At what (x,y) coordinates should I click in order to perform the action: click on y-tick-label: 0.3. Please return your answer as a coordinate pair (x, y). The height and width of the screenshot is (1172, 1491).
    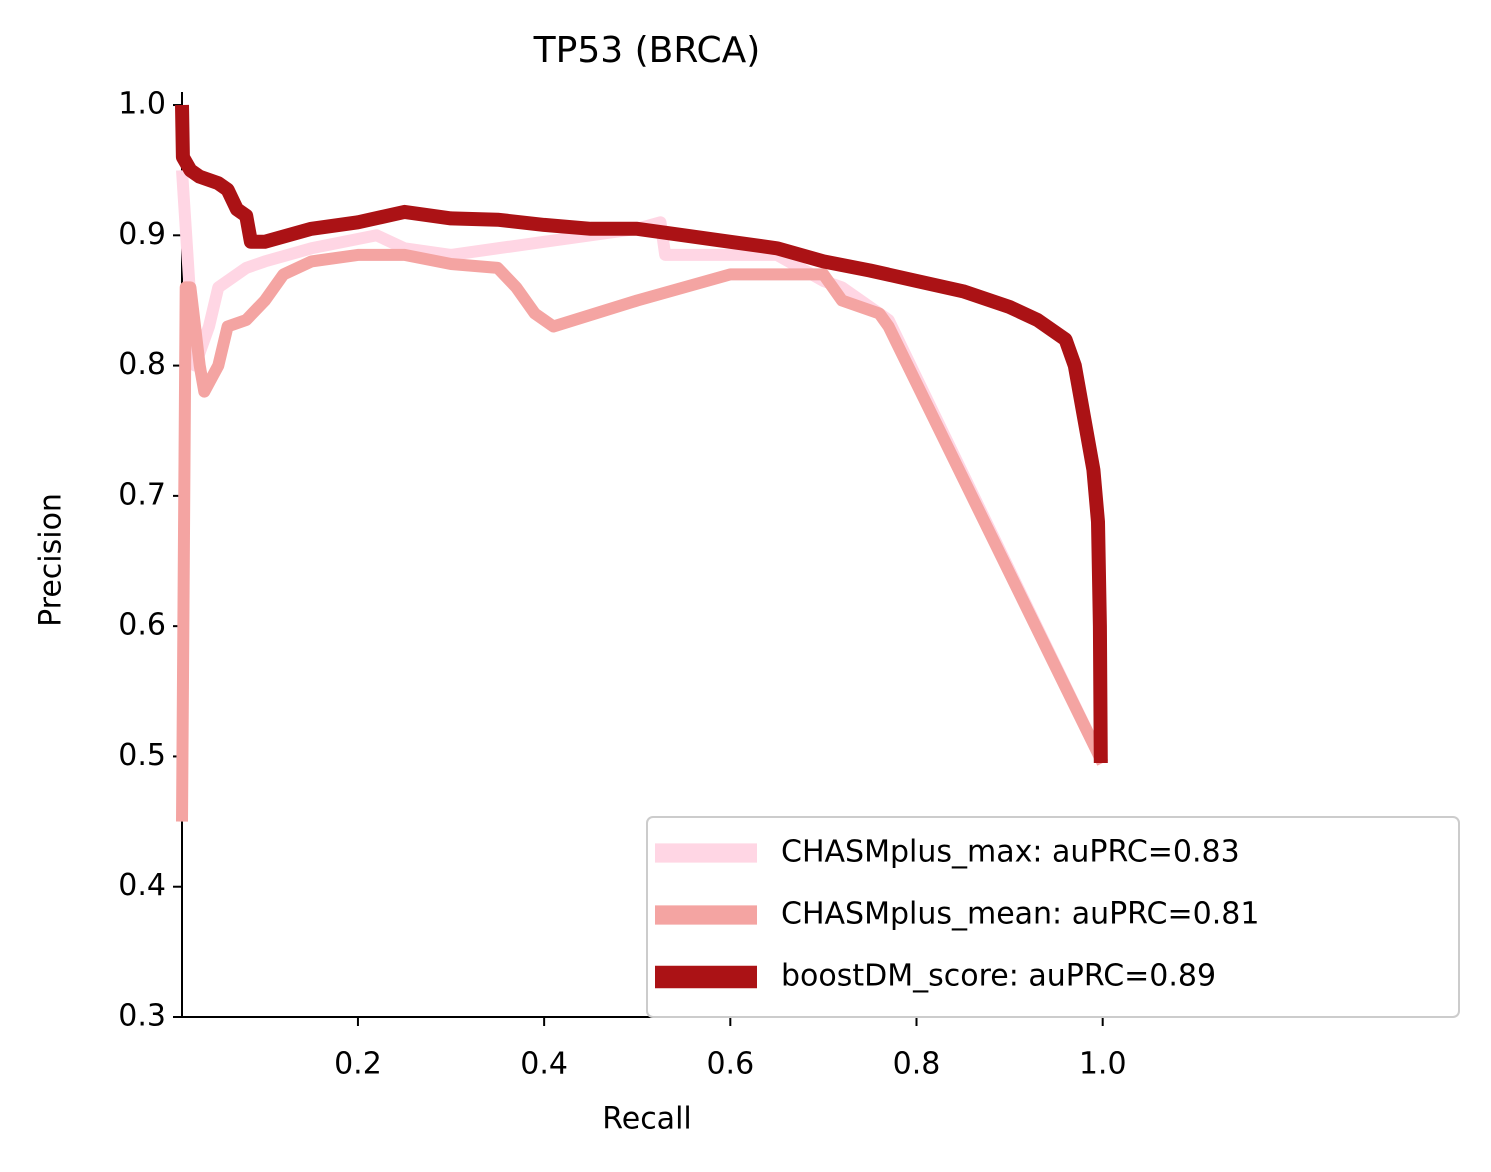
    Looking at the image, I should click on (142, 1016).